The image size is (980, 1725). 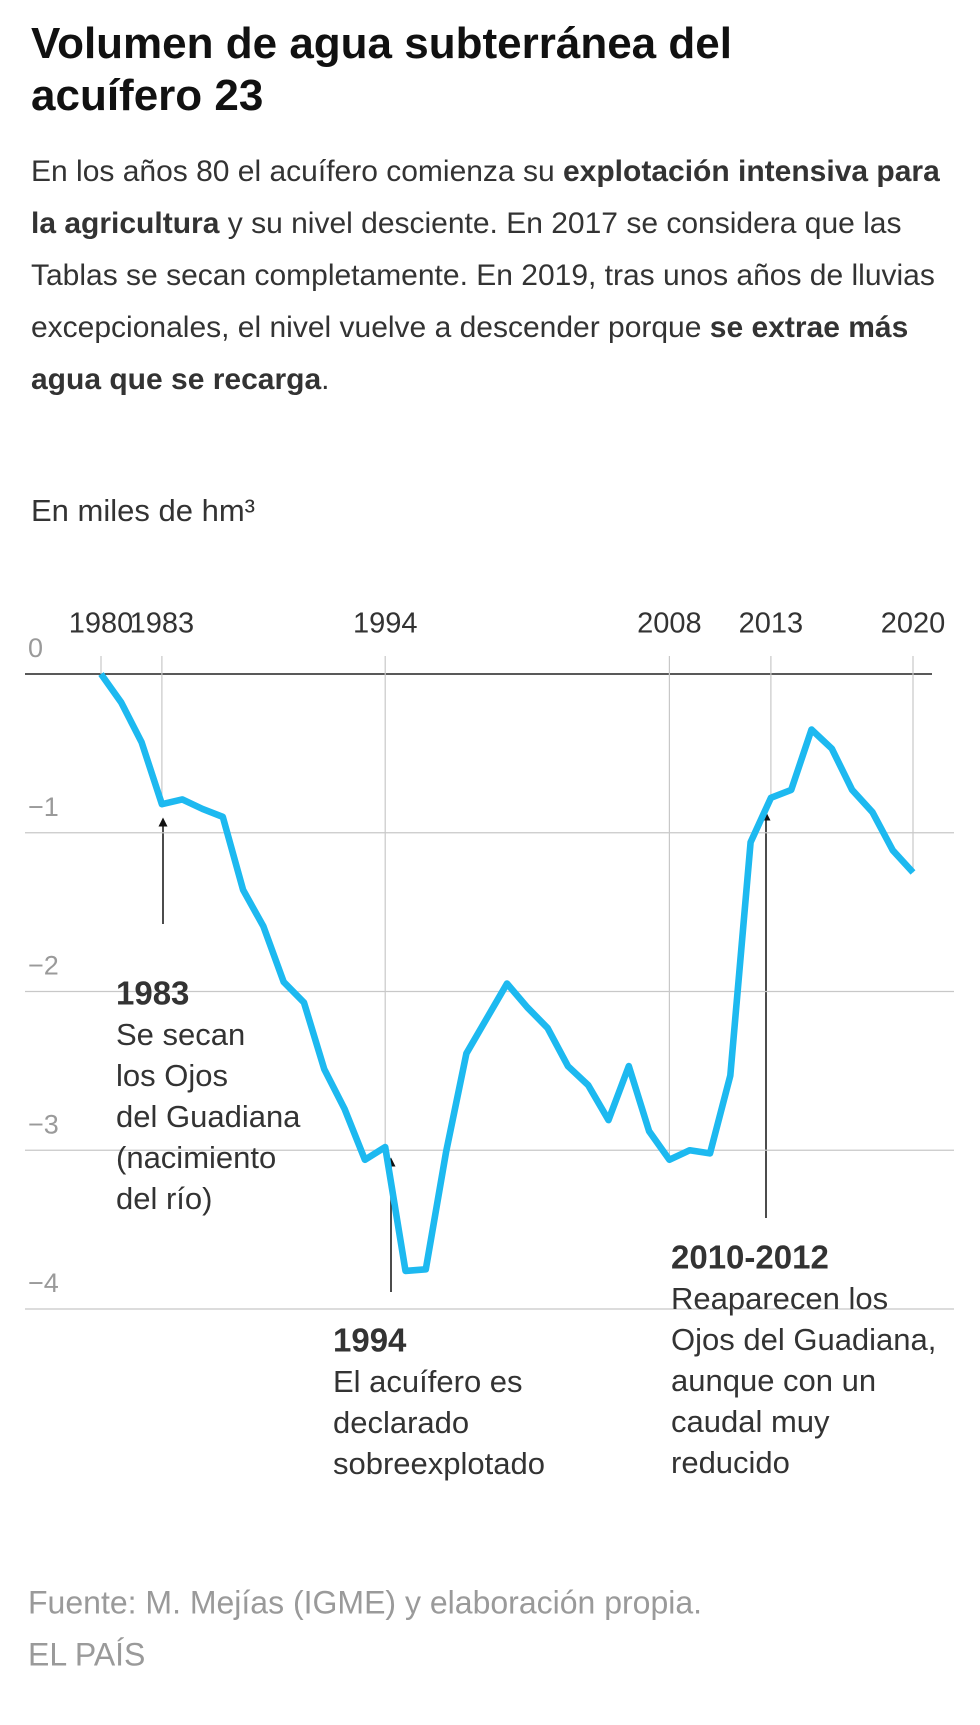 I want to click on y-tick-label: −4, so click(x=43, y=1283).